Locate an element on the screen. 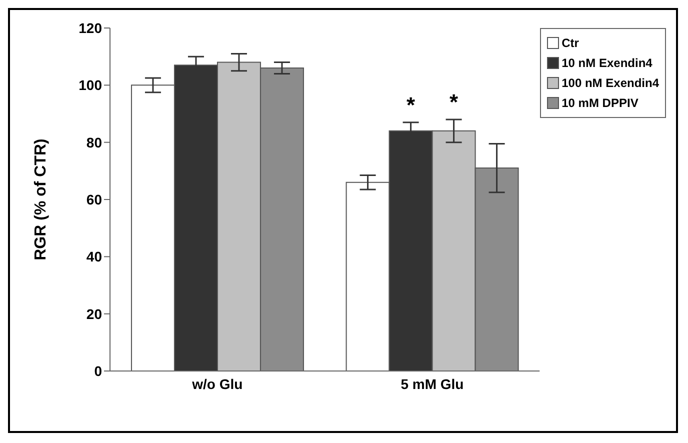 The width and height of the screenshot is (688, 443). y-tick-label: 100 is located at coordinates (90, 85).